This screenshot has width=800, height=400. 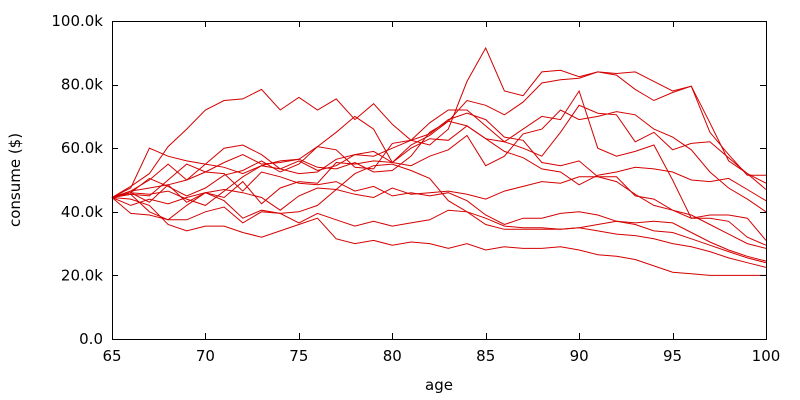 I want to click on x-axis-label: age, so click(x=439, y=385).